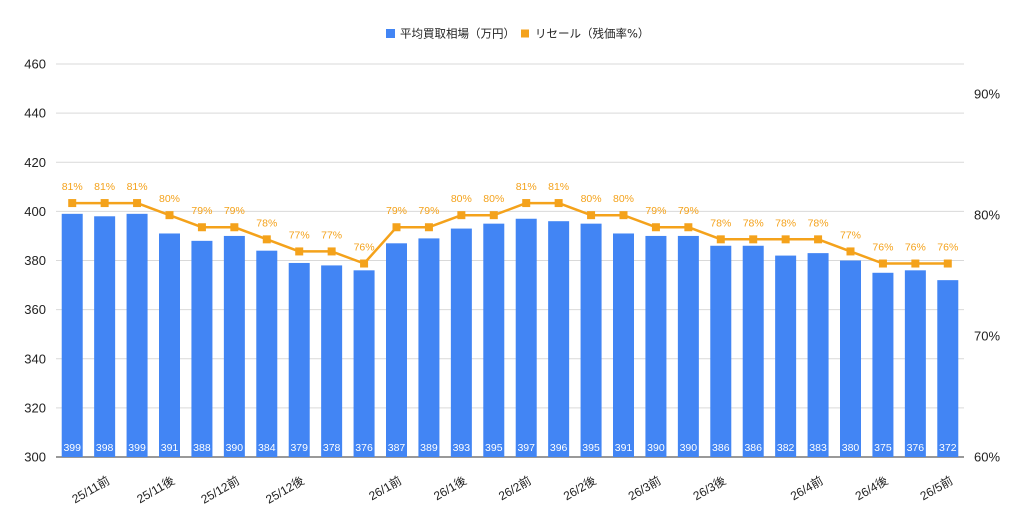 The height and width of the screenshot is (517, 1024). What do you see at coordinates (35, 407) in the screenshot?
I see `y-left-tick-label: 320` at bounding box center [35, 407].